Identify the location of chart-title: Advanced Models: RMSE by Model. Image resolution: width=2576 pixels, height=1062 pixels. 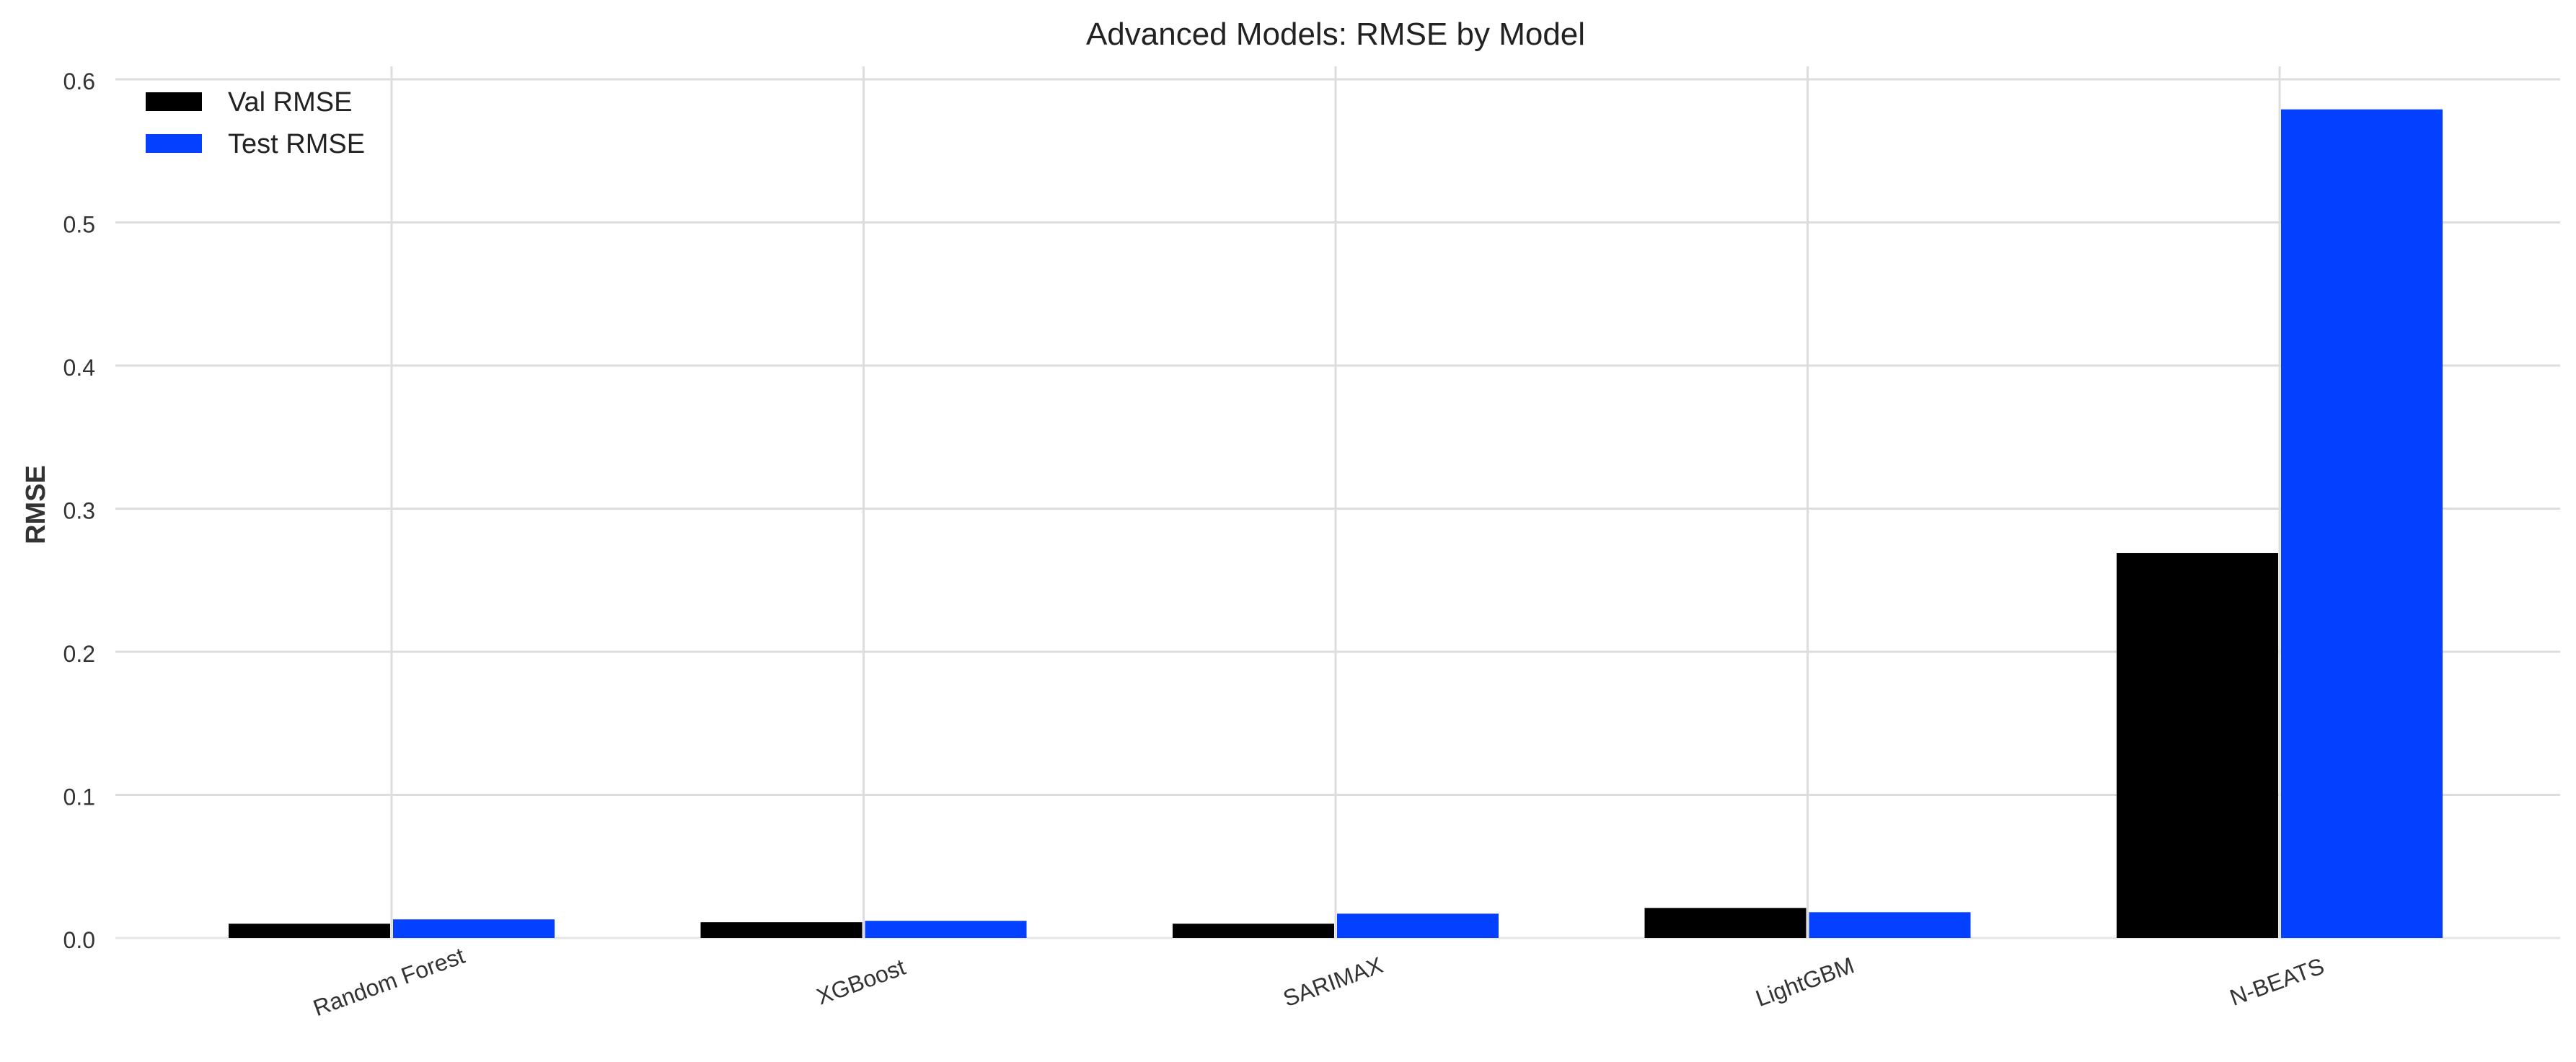
(1335, 34).